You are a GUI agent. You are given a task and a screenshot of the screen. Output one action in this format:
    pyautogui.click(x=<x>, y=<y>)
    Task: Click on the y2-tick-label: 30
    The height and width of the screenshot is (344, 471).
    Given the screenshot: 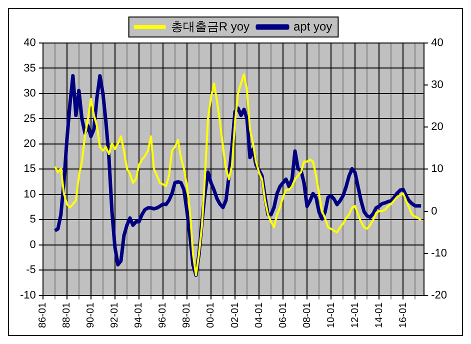 What is the action you would take?
    pyautogui.click(x=437, y=85)
    